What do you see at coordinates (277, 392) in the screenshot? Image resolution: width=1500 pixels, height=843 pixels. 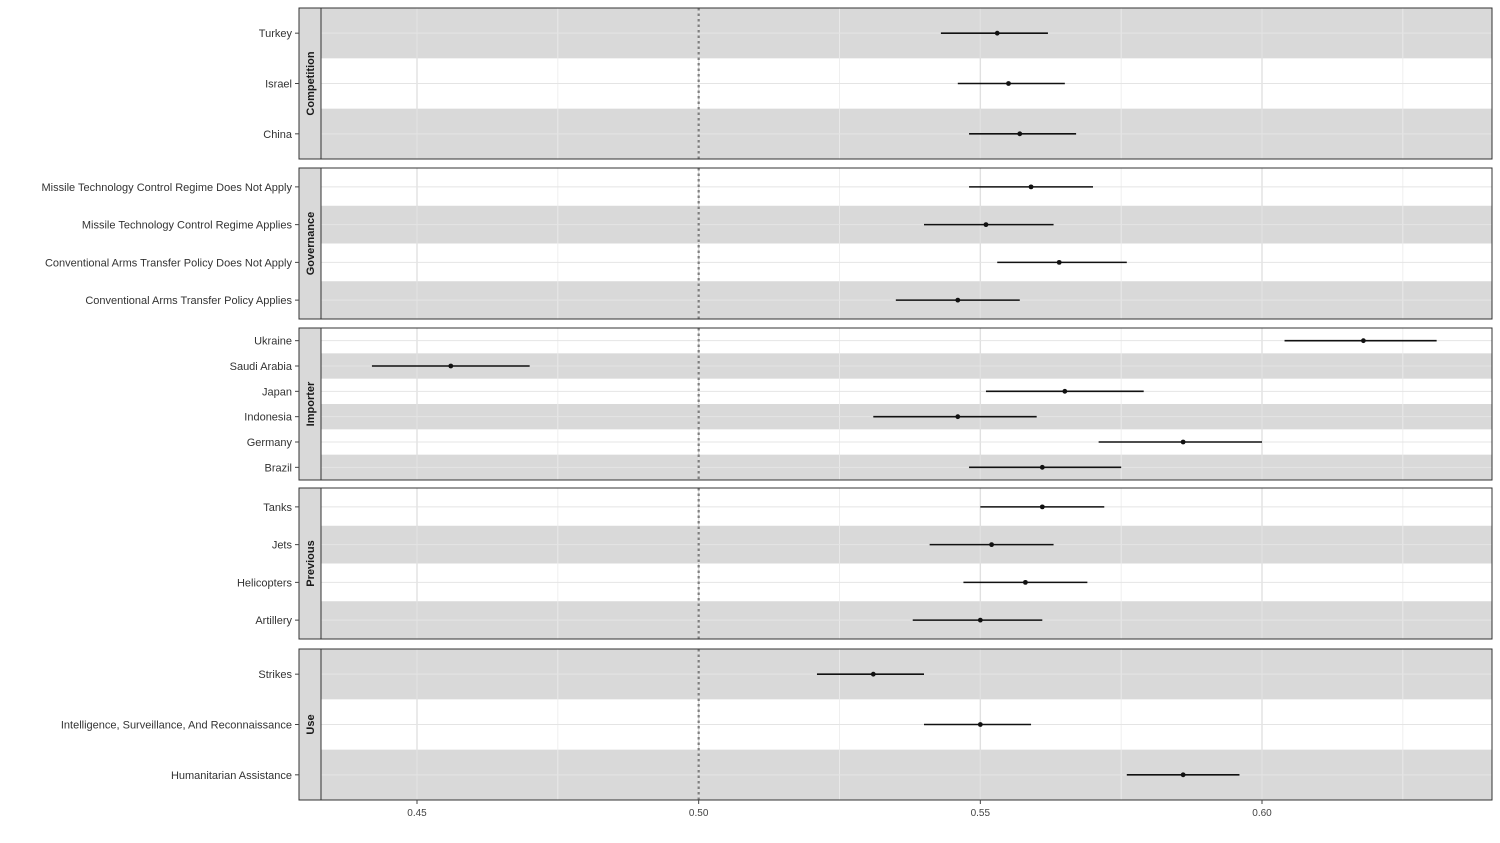 I see `row-label-importer-japan: Japan` at bounding box center [277, 392].